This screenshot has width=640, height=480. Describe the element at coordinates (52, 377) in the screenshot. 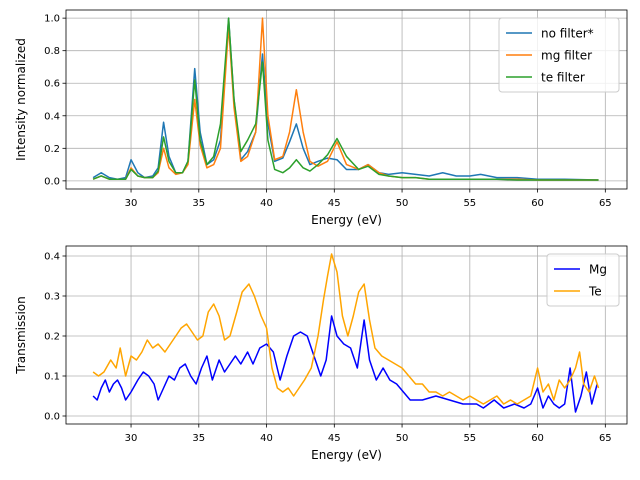

I see `transmission-y-tick-label: 0.1` at that location.